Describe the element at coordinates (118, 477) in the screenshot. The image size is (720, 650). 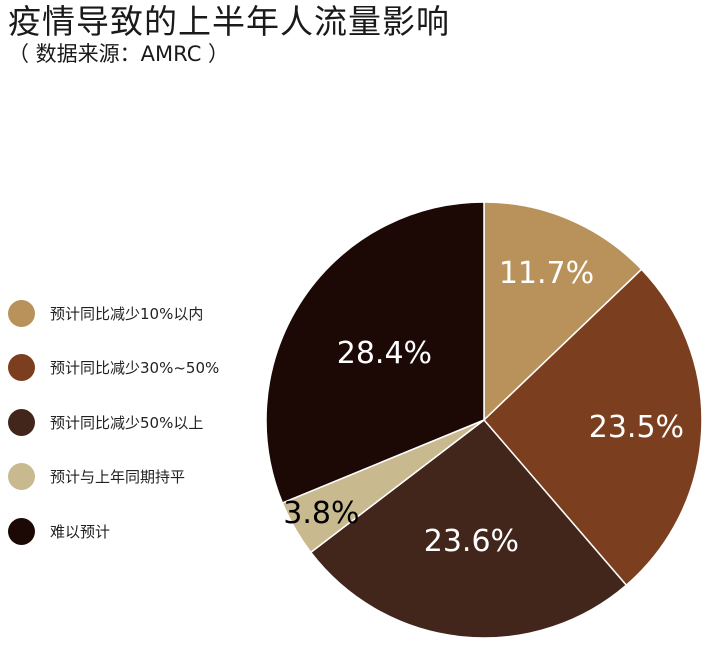
I see `legend-label: 预计与上年同期持平` at that location.